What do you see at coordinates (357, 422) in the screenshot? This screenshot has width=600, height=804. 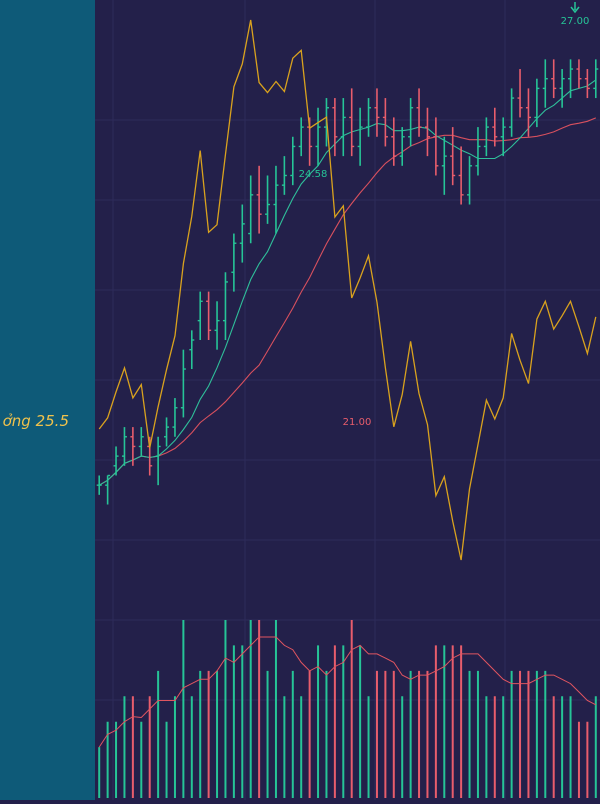 I see `low-price-label: 21.00` at bounding box center [357, 422].